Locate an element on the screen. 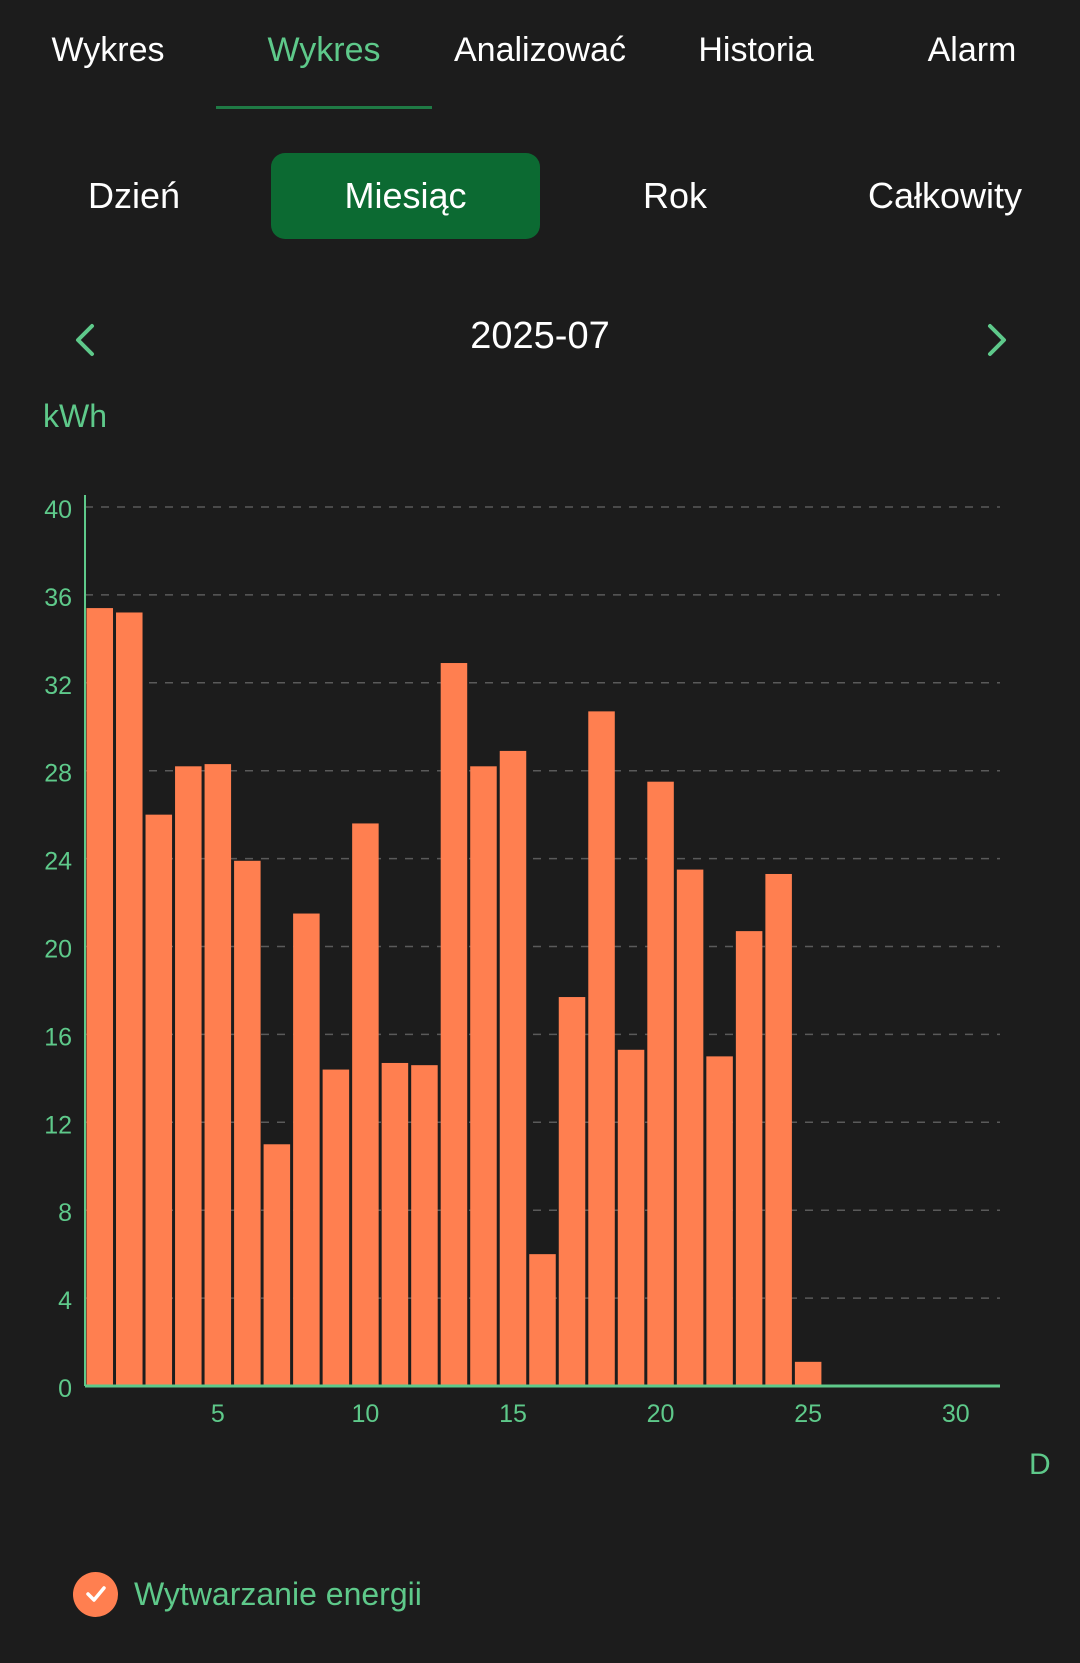  period-tab-year: Rok is located at coordinates (675, 195).